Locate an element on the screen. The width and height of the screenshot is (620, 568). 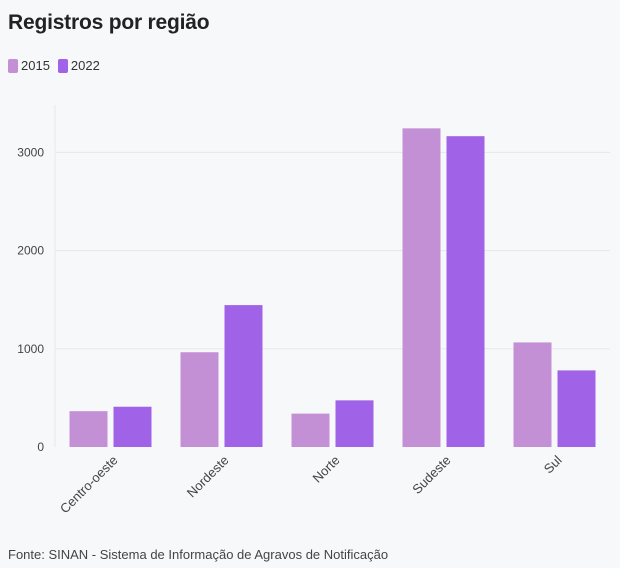
bar-sul-2022 is located at coordinates (576, 408).